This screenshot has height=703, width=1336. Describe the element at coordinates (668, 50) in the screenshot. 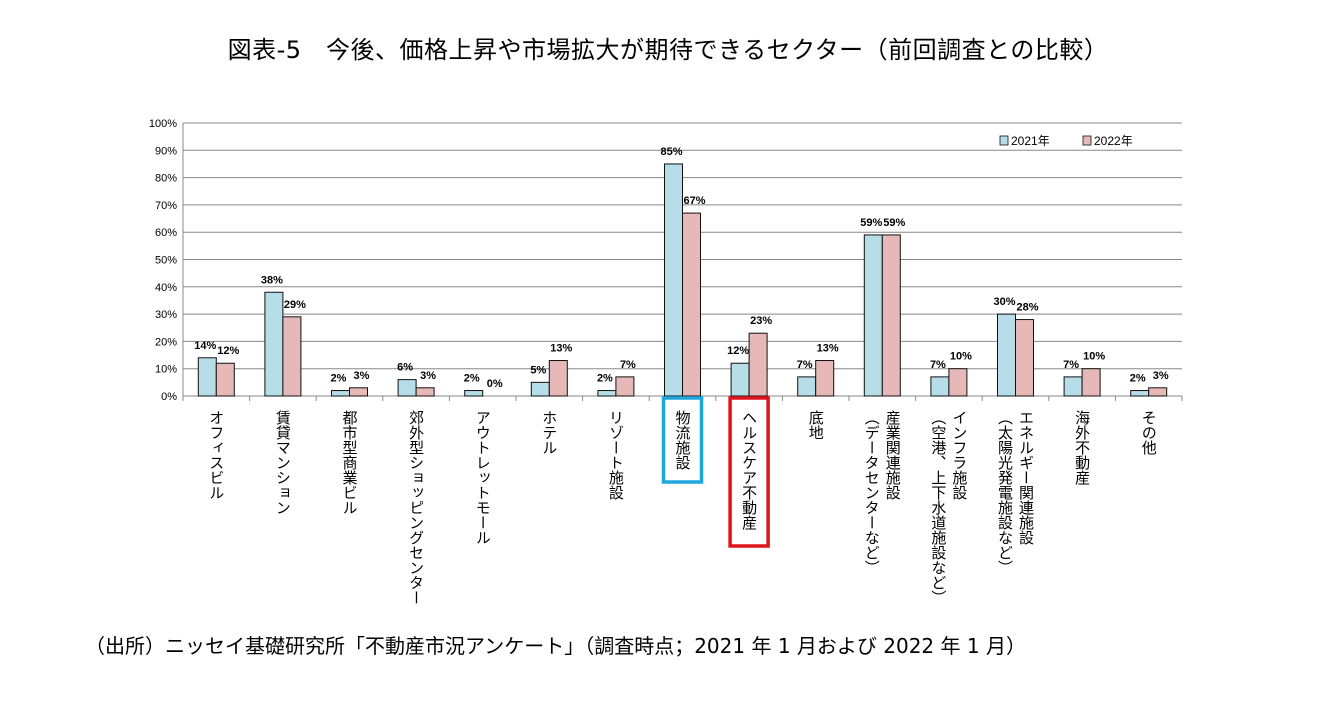

I see `chart-title: 図表-5 今後、価格上昇や市場拡大が期待できるセクター（前回調査との比較）` at that location.